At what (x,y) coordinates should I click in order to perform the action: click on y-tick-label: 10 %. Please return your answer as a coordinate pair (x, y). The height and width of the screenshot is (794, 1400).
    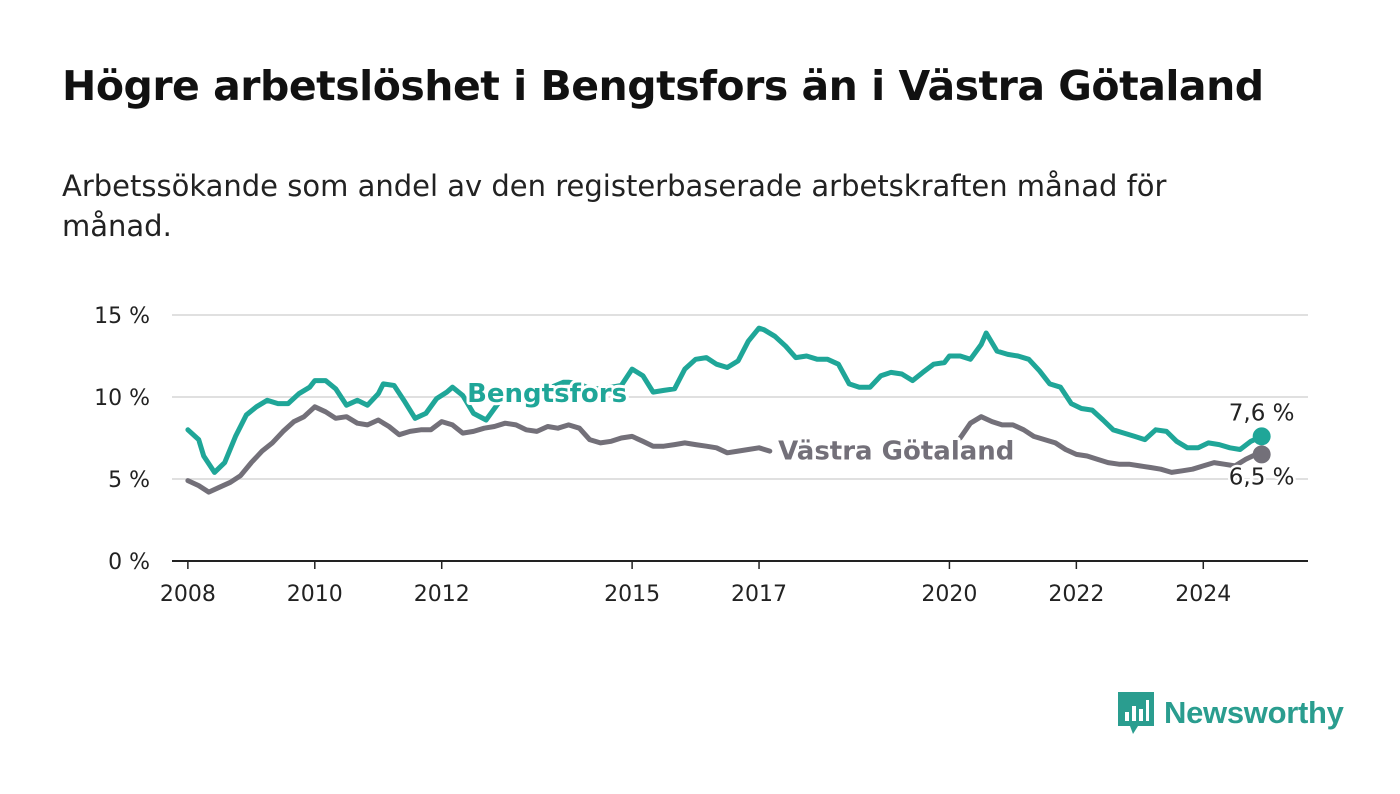
    Looking at the image, I should click on (122, 398).